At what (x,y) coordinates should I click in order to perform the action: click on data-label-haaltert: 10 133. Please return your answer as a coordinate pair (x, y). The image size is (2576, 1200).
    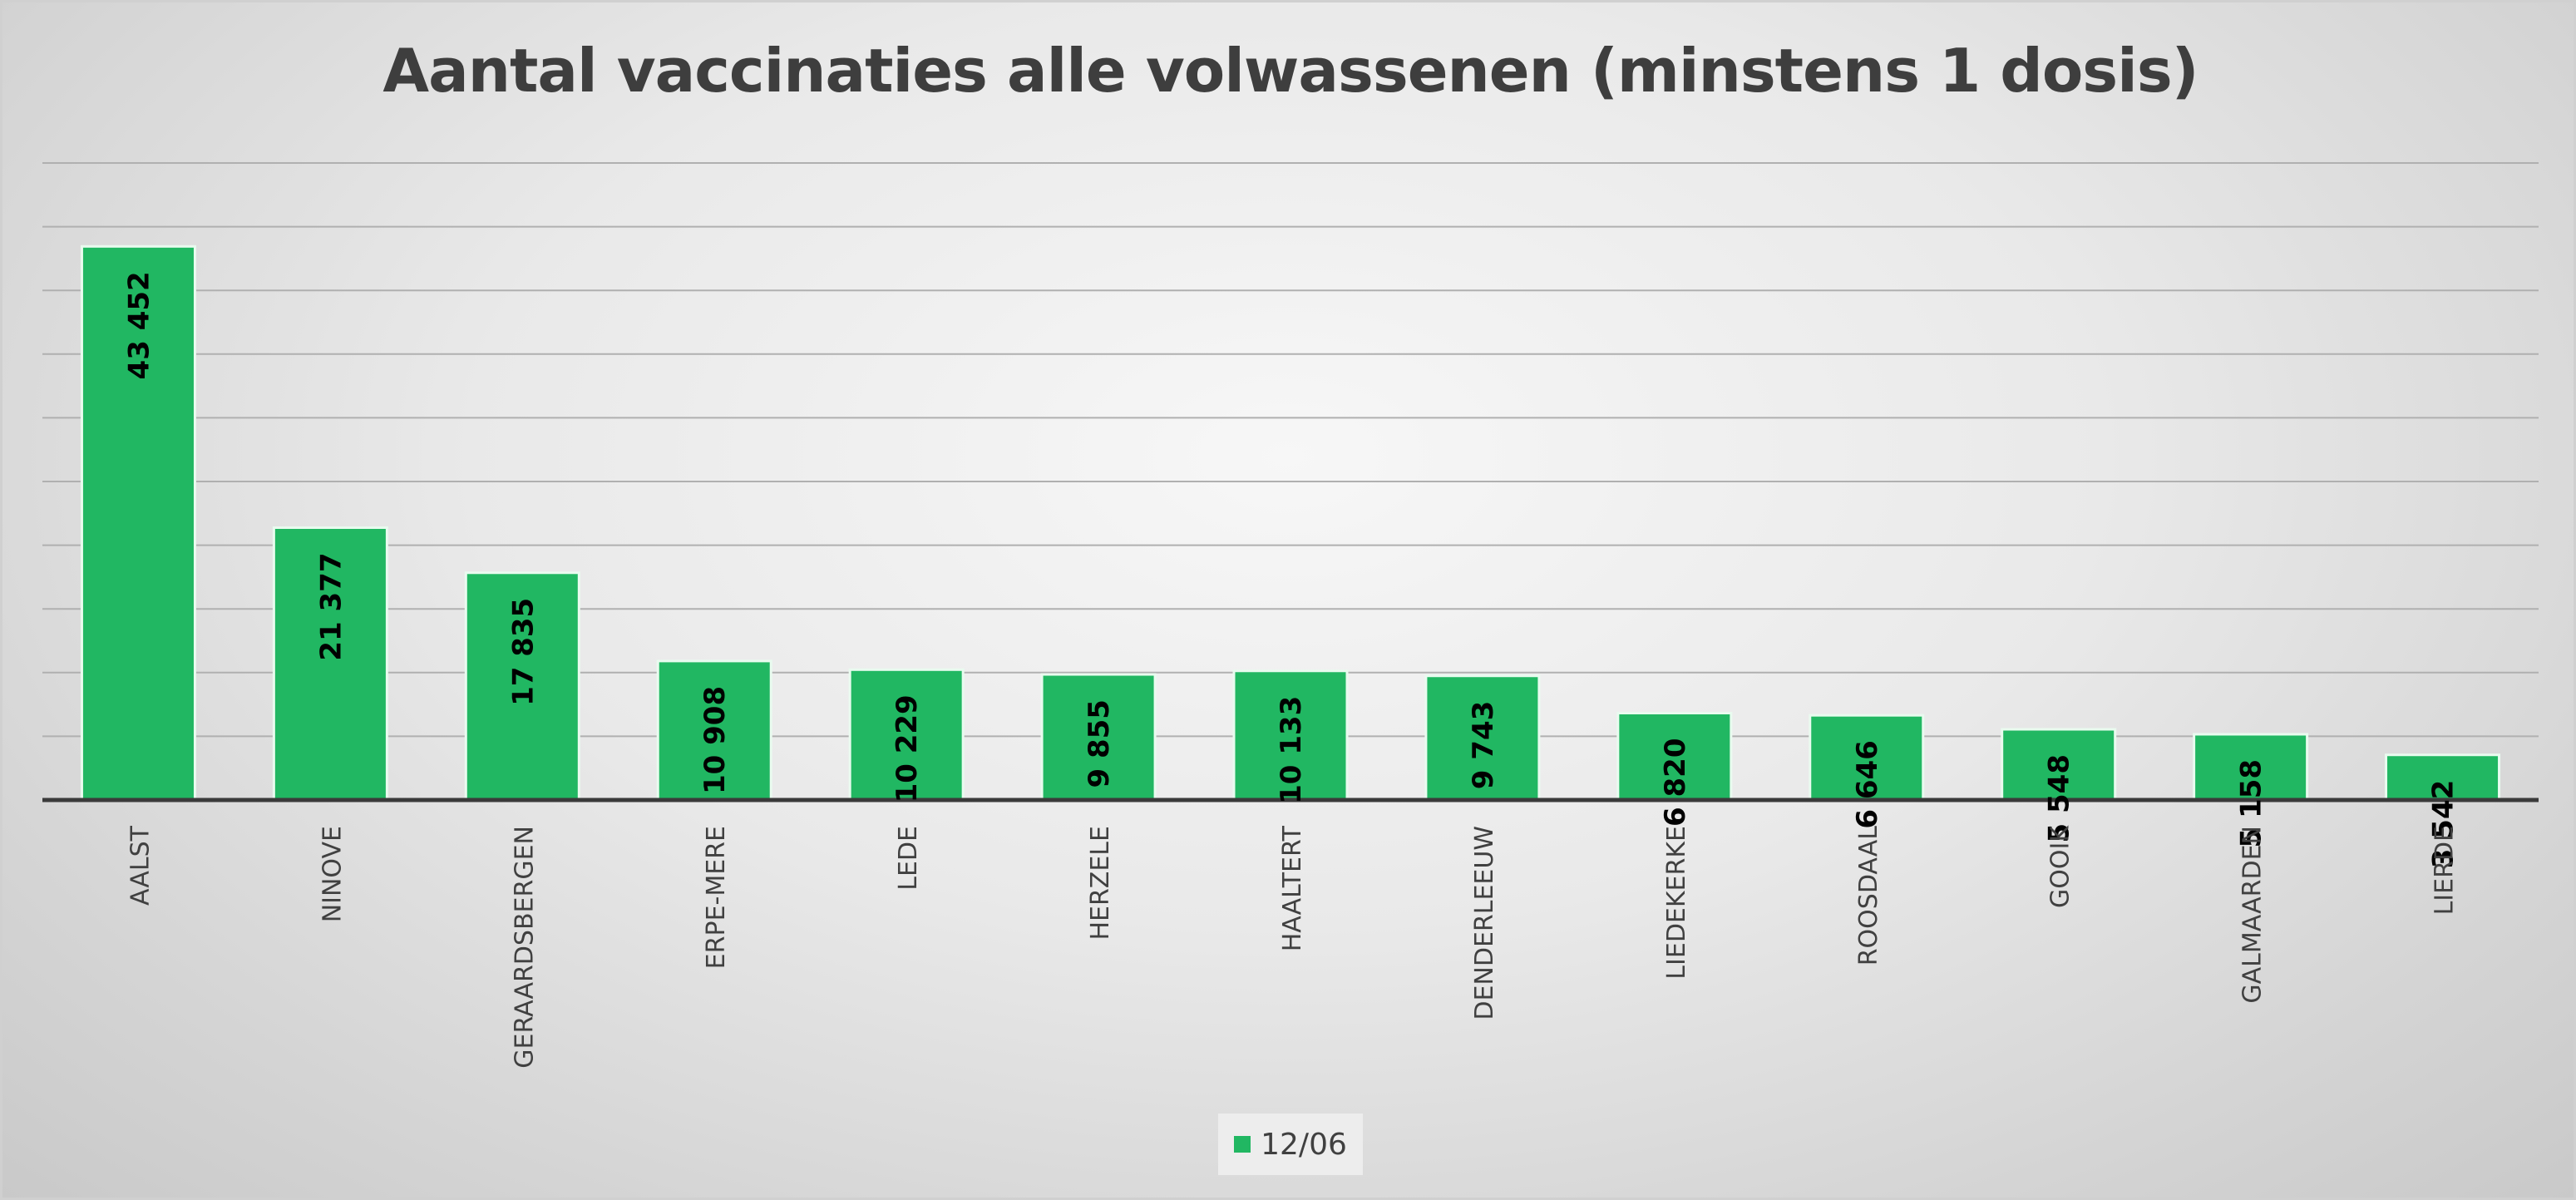
    Looking at the image, I should click on (1291, 750).